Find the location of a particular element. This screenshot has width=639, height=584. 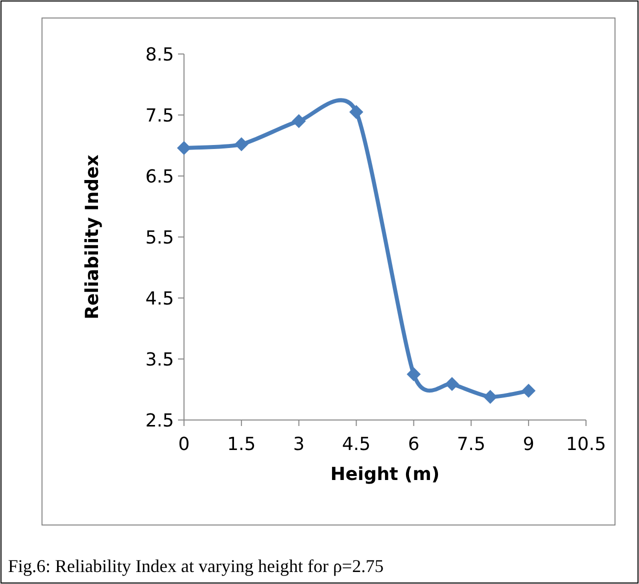

x-tick-label: 10.5 is located at coordinates (586, 444).